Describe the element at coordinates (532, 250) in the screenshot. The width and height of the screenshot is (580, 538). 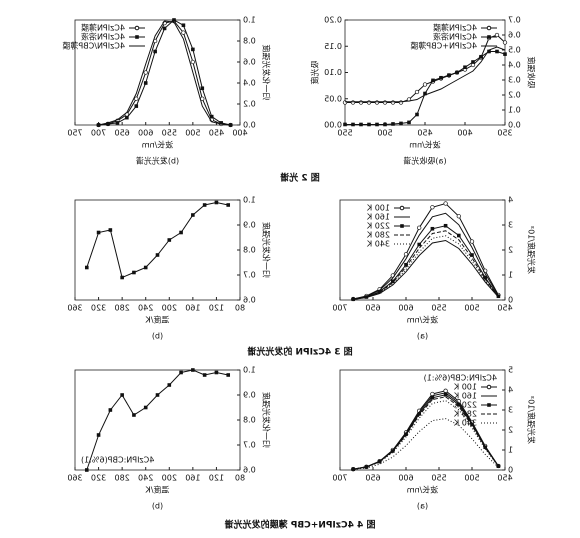
I see `y-axis-label: 发光强度/10³` at that location.